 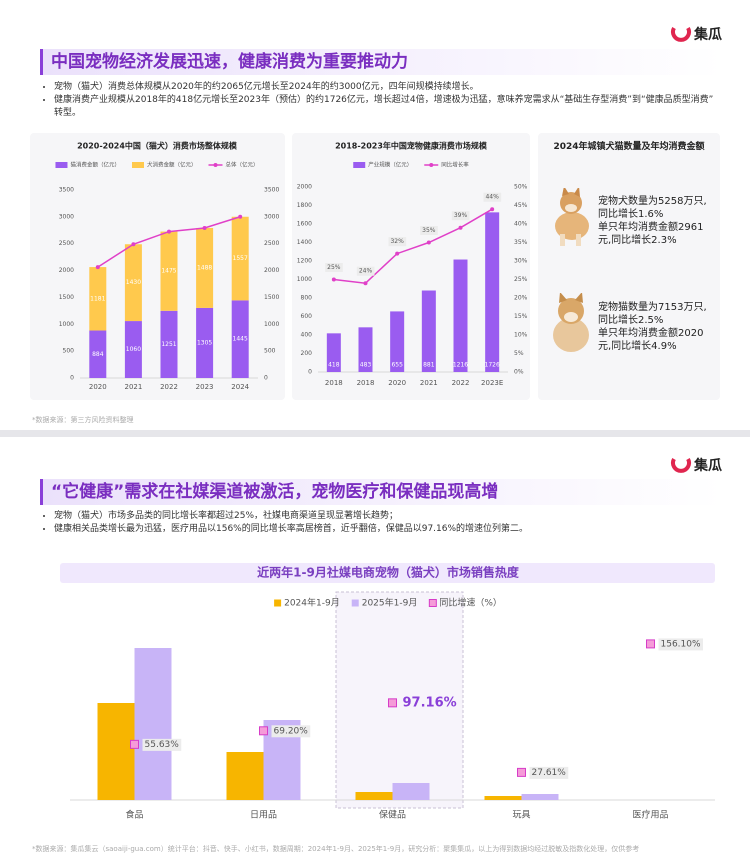 I want to click on bar-label: 1216, so click(x=460, y=365).